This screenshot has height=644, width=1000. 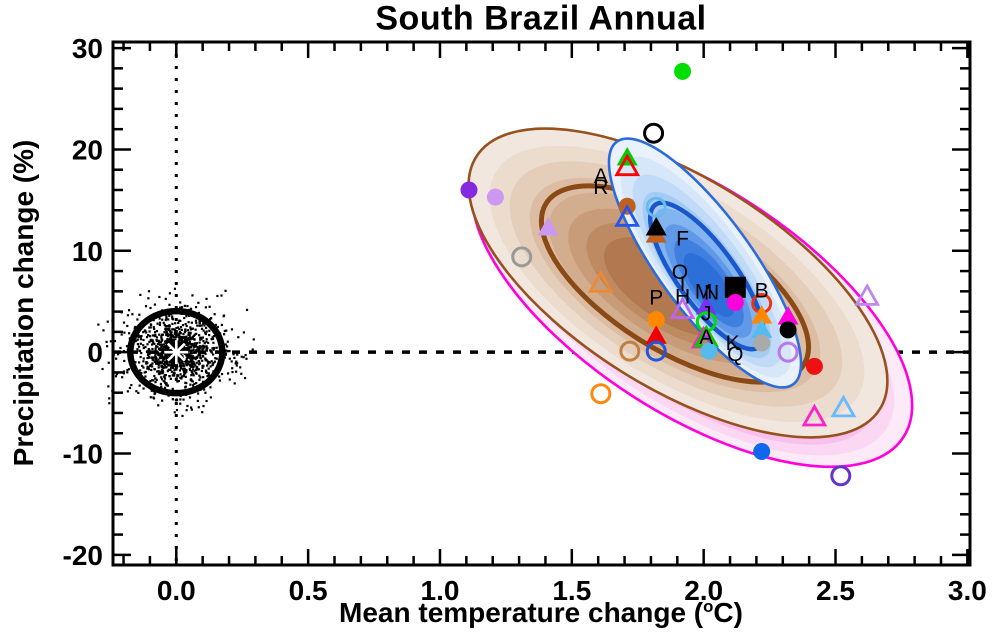 What do you see at coordinates (703, 590) in the screenshot?
I see `x-tick-label: 2.0` at bounding box center [703, 590].